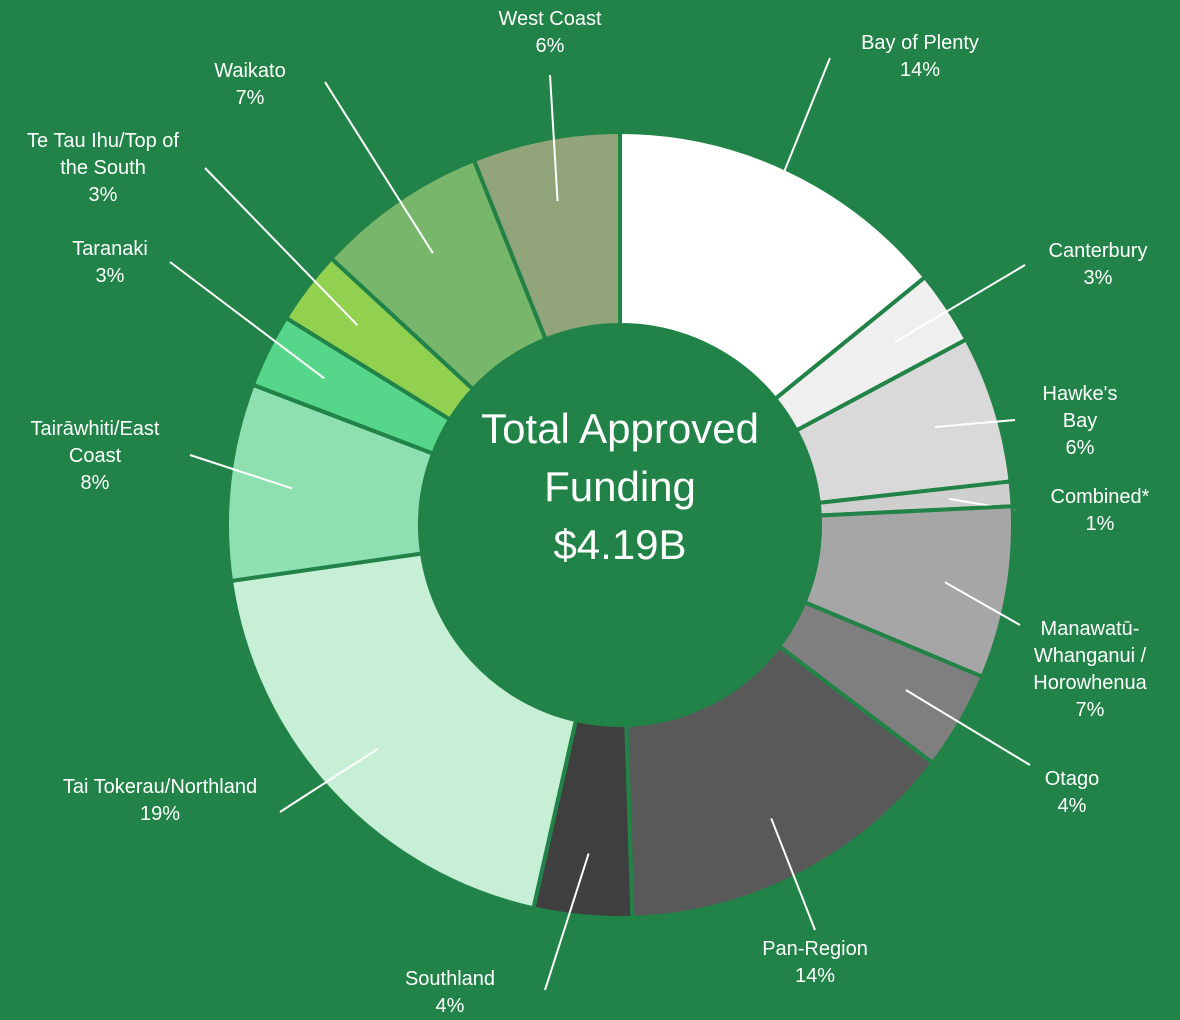 The height and width of the screenshot is (1020, 1180). What do you see at coordinates (160, 814) in the screenshot?
I see `value-label: 19%` at bounding box center [160, 814].